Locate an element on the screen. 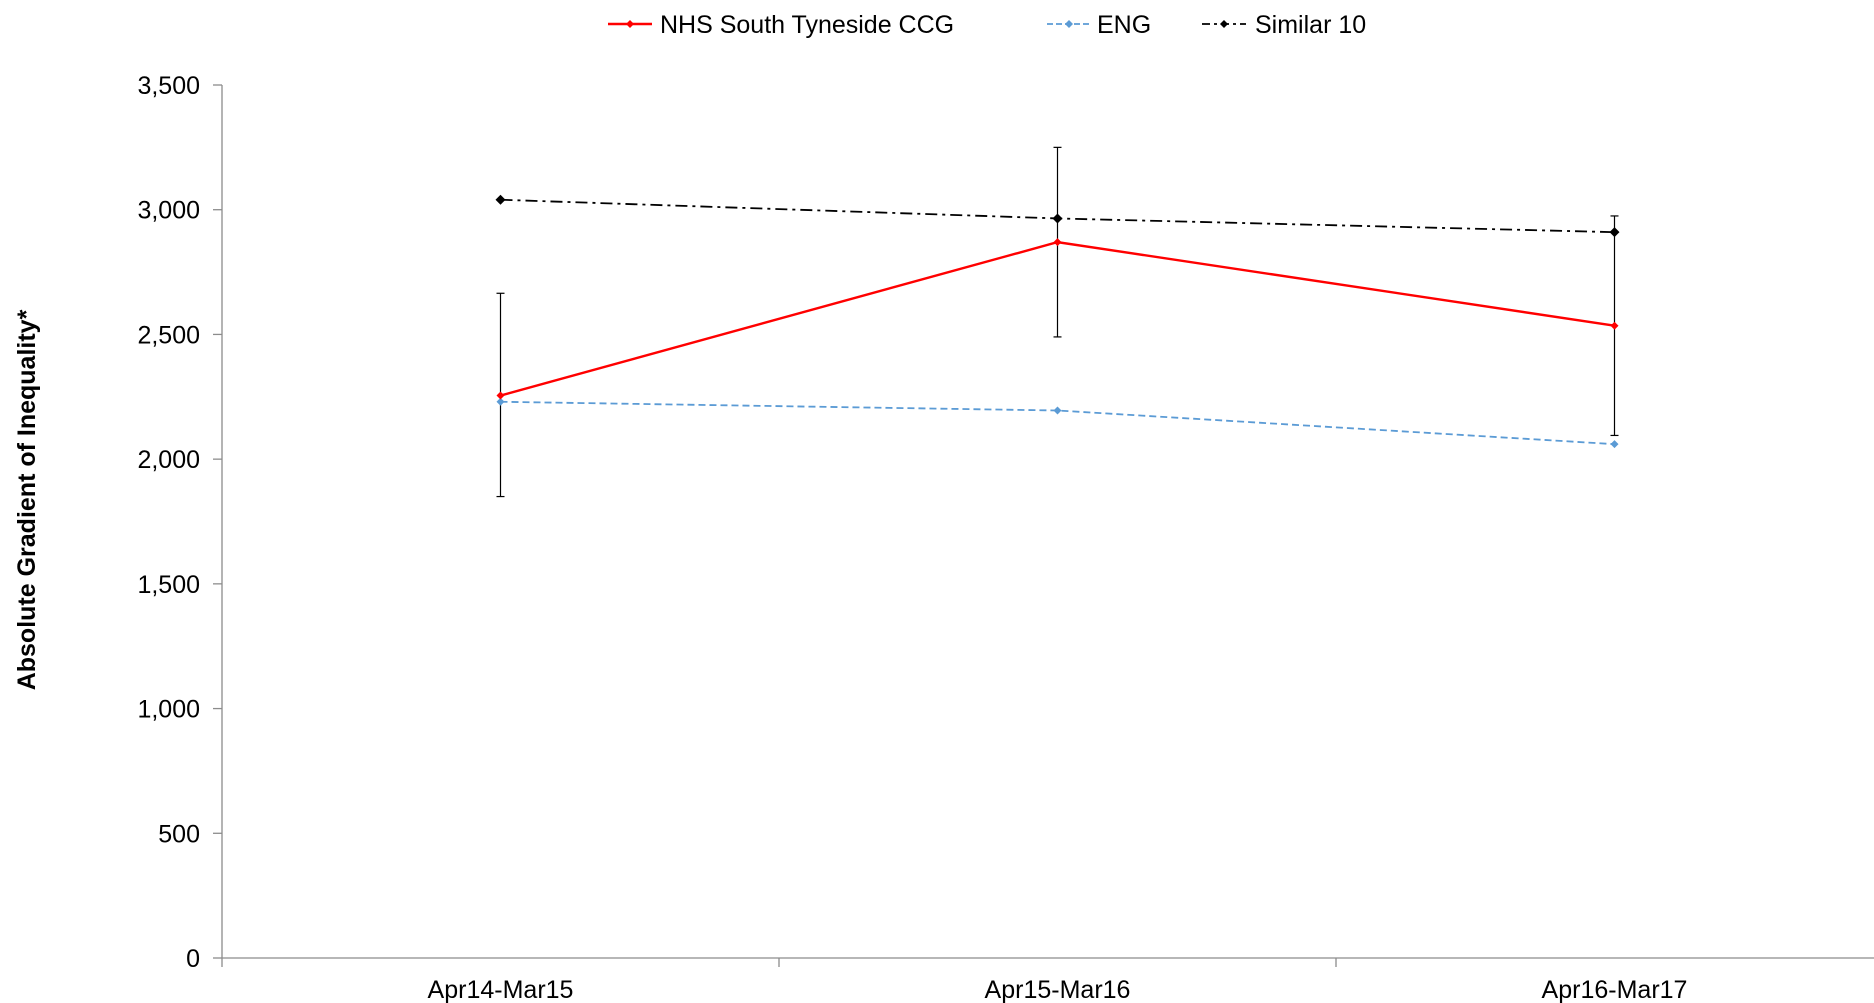 The height and width of the screenshot is (1003, 1874). legend-label: ENG is located at coordinates (1124, 25).